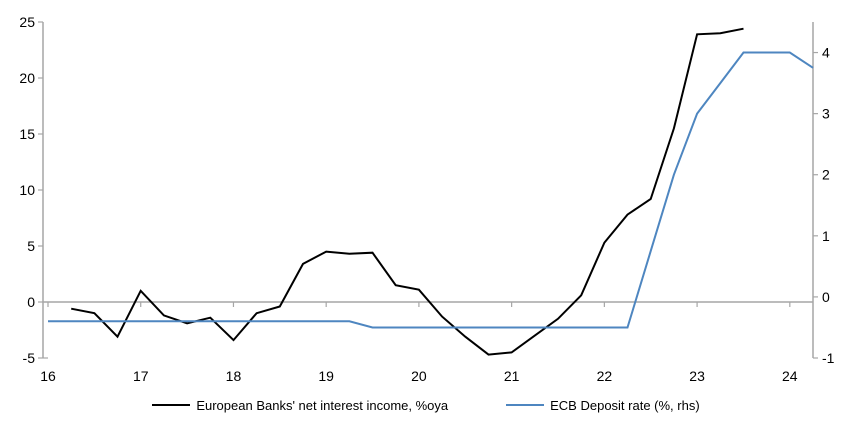 The width and height of the screenshot is (852, 427). What do you see at coordinates (625, 405) in the screenshot?
I see `legend-label-ecb: ECB Deposit rate (%, rhs)` at bounding box center [625, 405].